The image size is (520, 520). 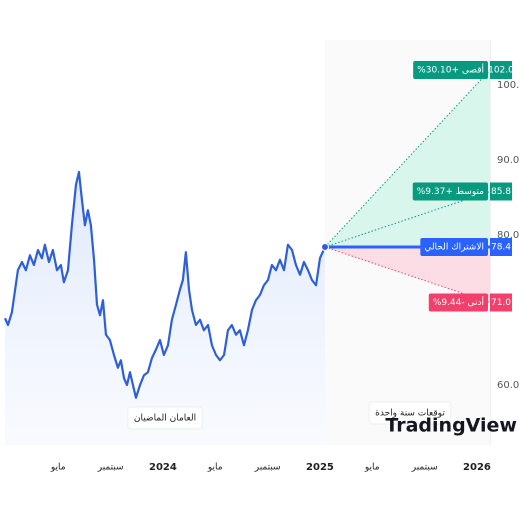 What do you see at coordinates (508, 385) in the screenshot?
I see `y-tick-label: 60.0` at bounding box center [508, 385].